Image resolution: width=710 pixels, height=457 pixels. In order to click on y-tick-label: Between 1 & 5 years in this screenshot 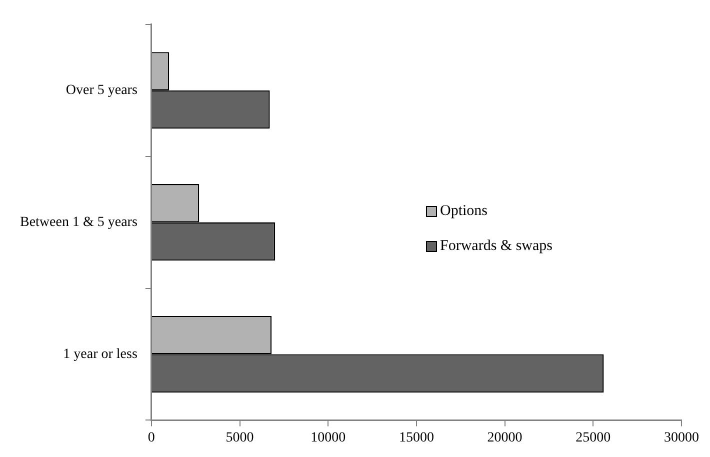, I will do `click(79, 222)`.